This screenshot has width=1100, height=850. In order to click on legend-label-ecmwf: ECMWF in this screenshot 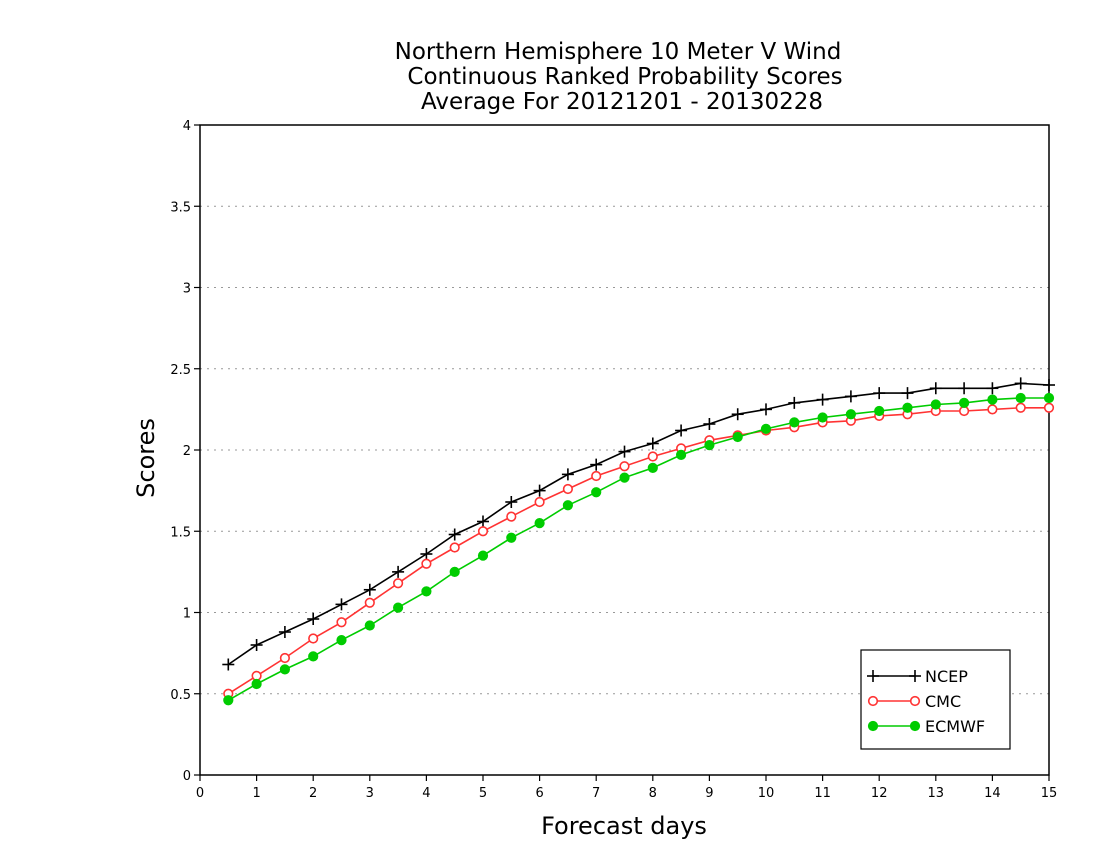, I will do `click(955, 726)`.